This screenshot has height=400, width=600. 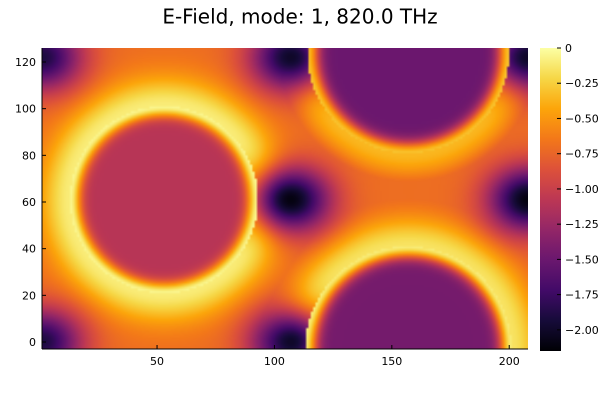 I want to click on colorbar-tick-label: −0.75, so click(x=582, y=154).